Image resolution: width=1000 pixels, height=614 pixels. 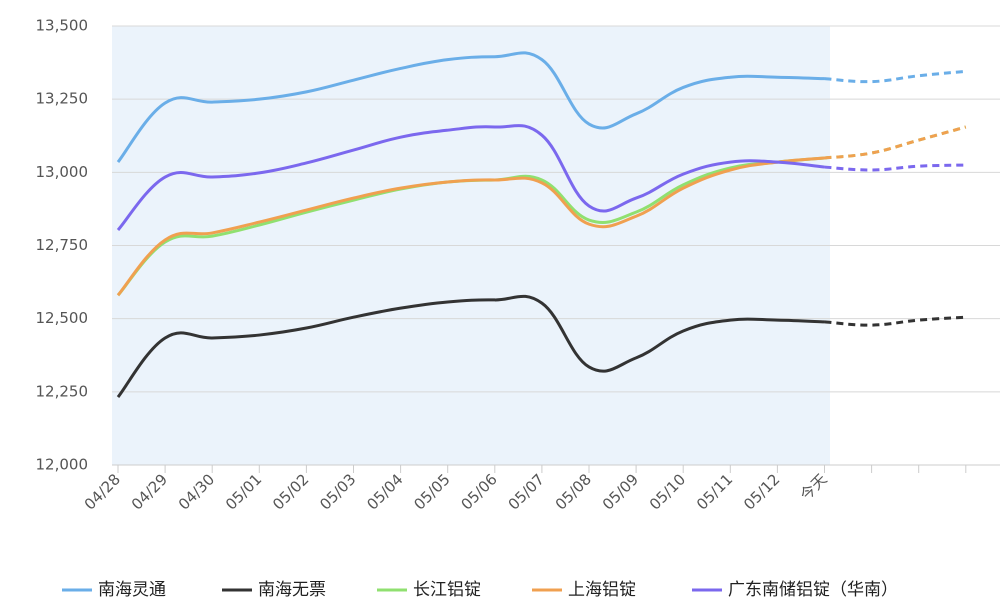 What do you see at coordinates (620, 491) in the screenshot?
I see `x-tick-label: 05/09` at bounding box center [620, 491].